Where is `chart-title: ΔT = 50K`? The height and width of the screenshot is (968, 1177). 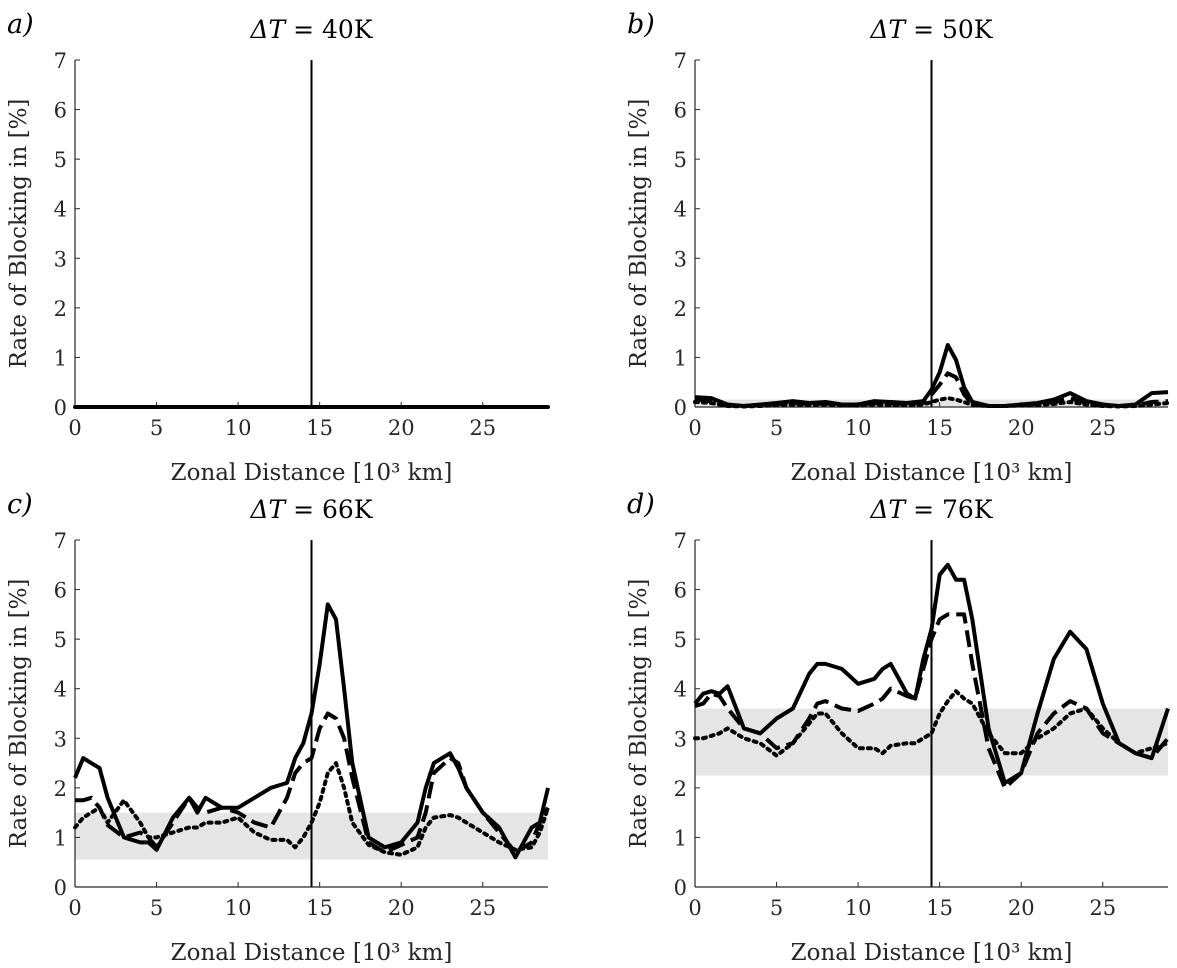
chart-title: ΔT = 50K is located at coordinates (931, 29).